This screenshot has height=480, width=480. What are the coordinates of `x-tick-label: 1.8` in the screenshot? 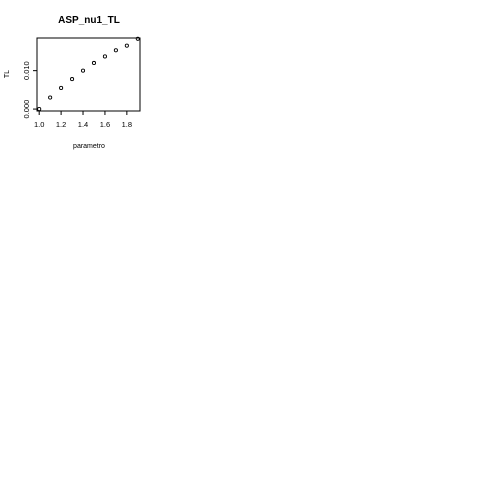 It's located at (127, 124).